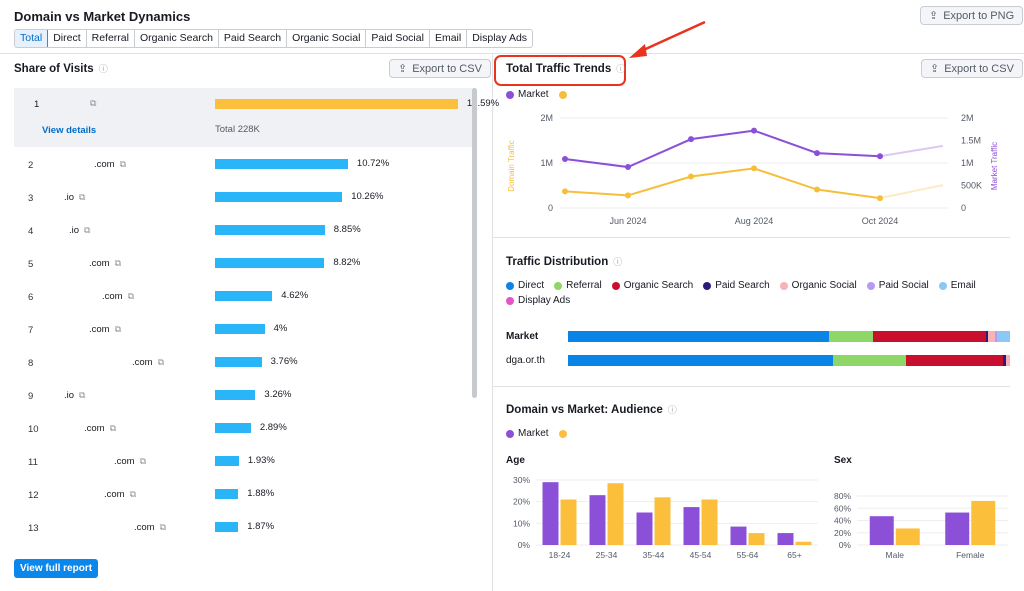  What do you see at coordinates (398, 38) in the screenshot?
I see `tab-paid-social: Paid Social` at bounding box center [398, 38].